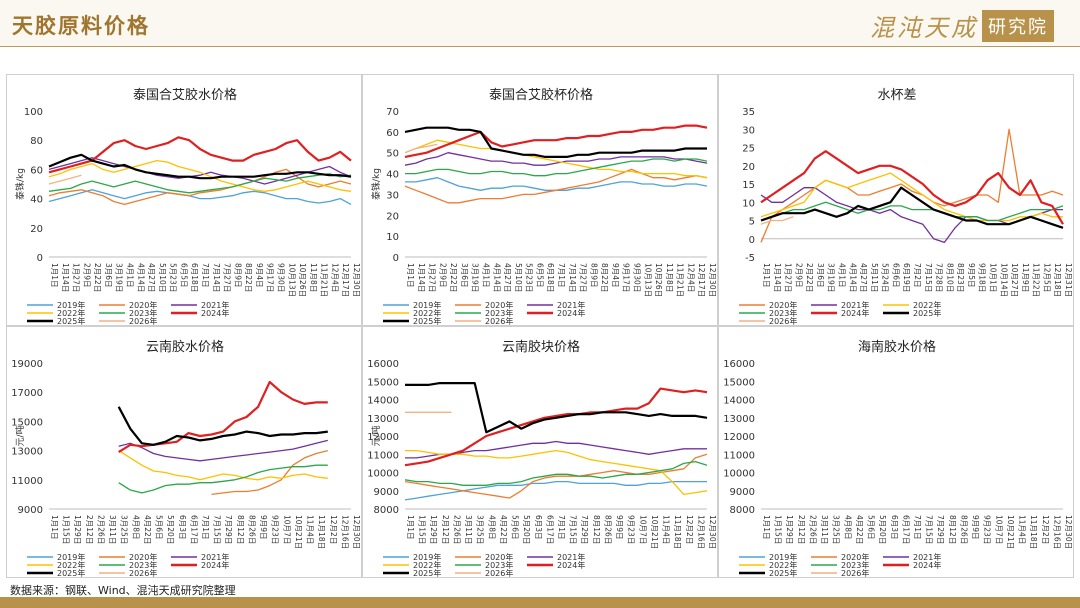 Image resolution: width=1080 pixels, height=608 pixels. Describe the element at coordinates (392, 154) in the screenshot. I see `y-tick-label: 50` at that location.